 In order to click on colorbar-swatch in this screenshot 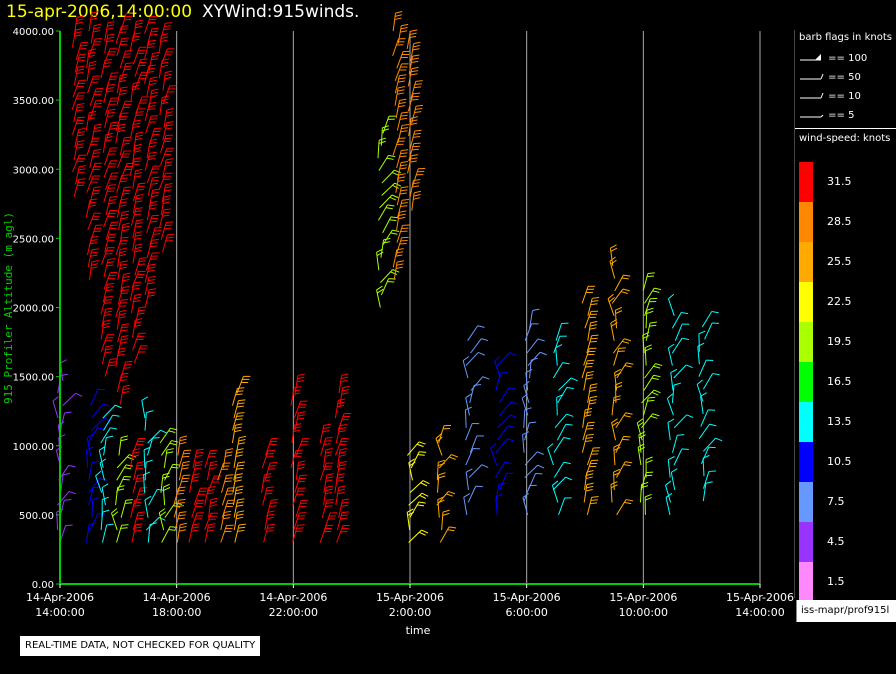, I will do `click(806, 182)`.